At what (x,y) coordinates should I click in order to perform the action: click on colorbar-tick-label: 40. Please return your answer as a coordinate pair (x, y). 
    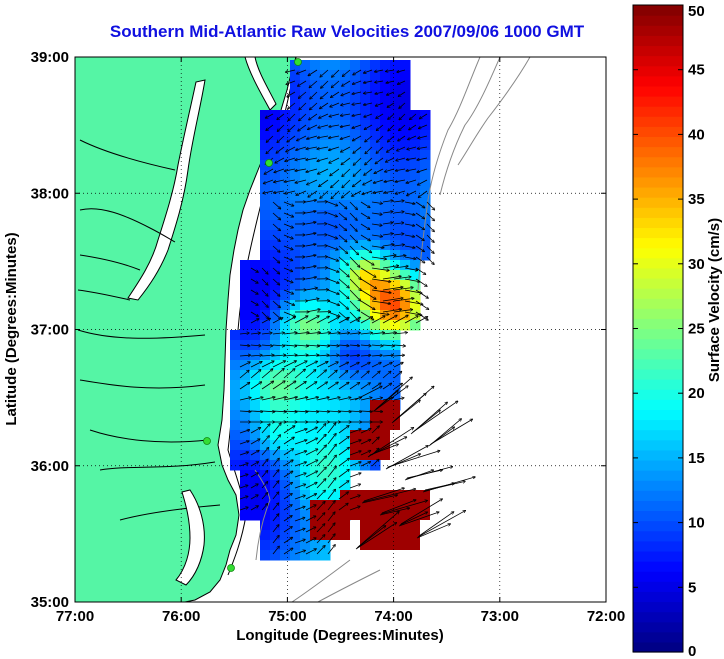
    Looking at the image, I should click on (696, 134).